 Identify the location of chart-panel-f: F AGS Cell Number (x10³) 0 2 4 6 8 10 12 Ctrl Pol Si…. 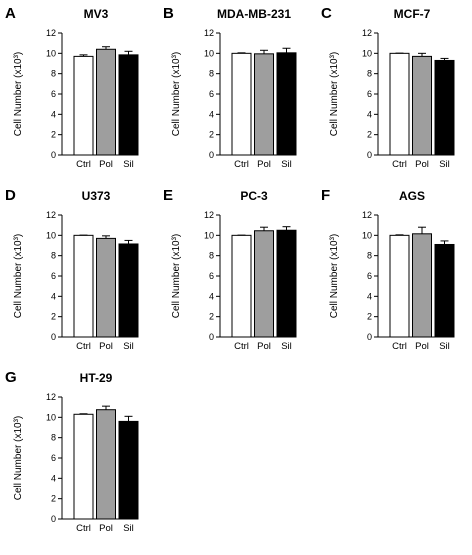
(388, 269).